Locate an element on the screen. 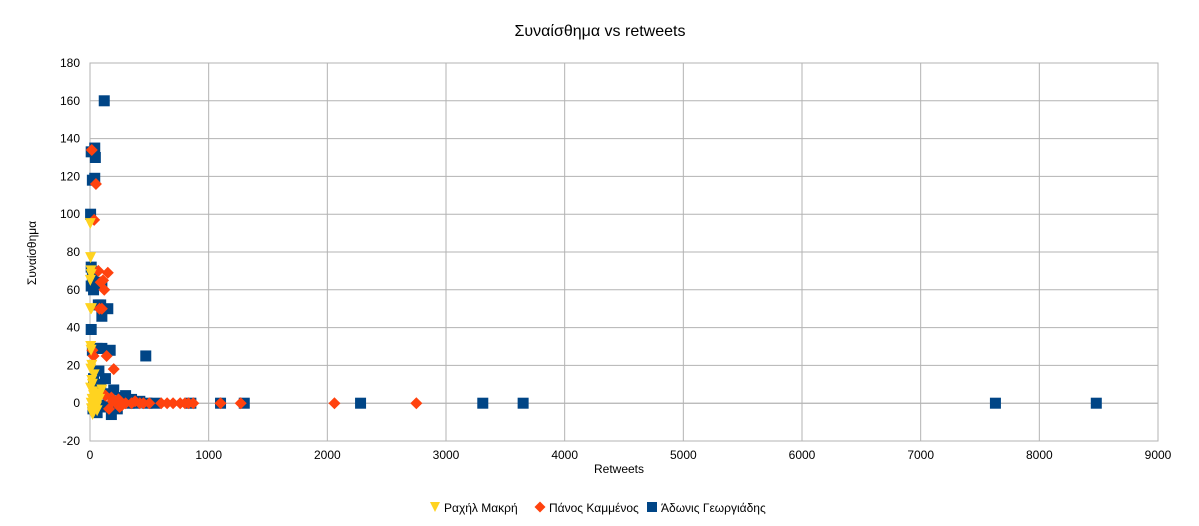 This screenshot has height=526, width=1199. x-tick-label: 4000 is located at coordinates (564, 455).